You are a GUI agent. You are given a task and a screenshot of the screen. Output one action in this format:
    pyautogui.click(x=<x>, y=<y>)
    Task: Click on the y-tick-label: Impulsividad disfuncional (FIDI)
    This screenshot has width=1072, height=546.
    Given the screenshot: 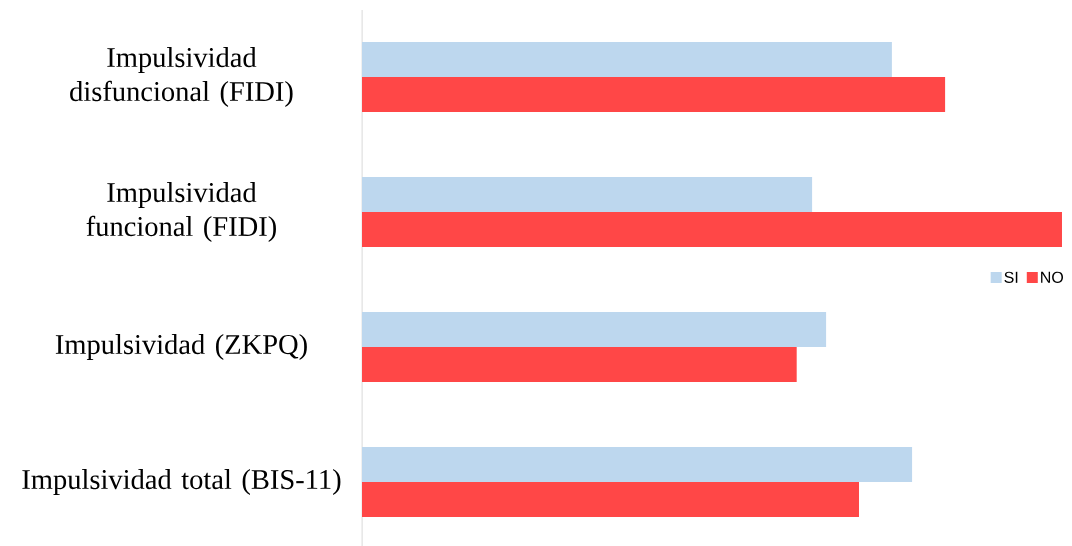 What is the action you would take?
    pyautogui.click(x=181, y=77)
    